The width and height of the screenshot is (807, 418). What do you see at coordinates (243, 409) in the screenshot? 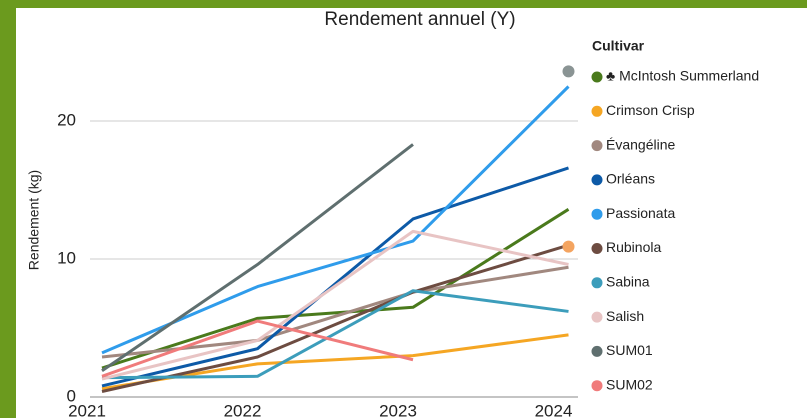
I see `x-tick-label: 2022` at bounding box center [243, 409].